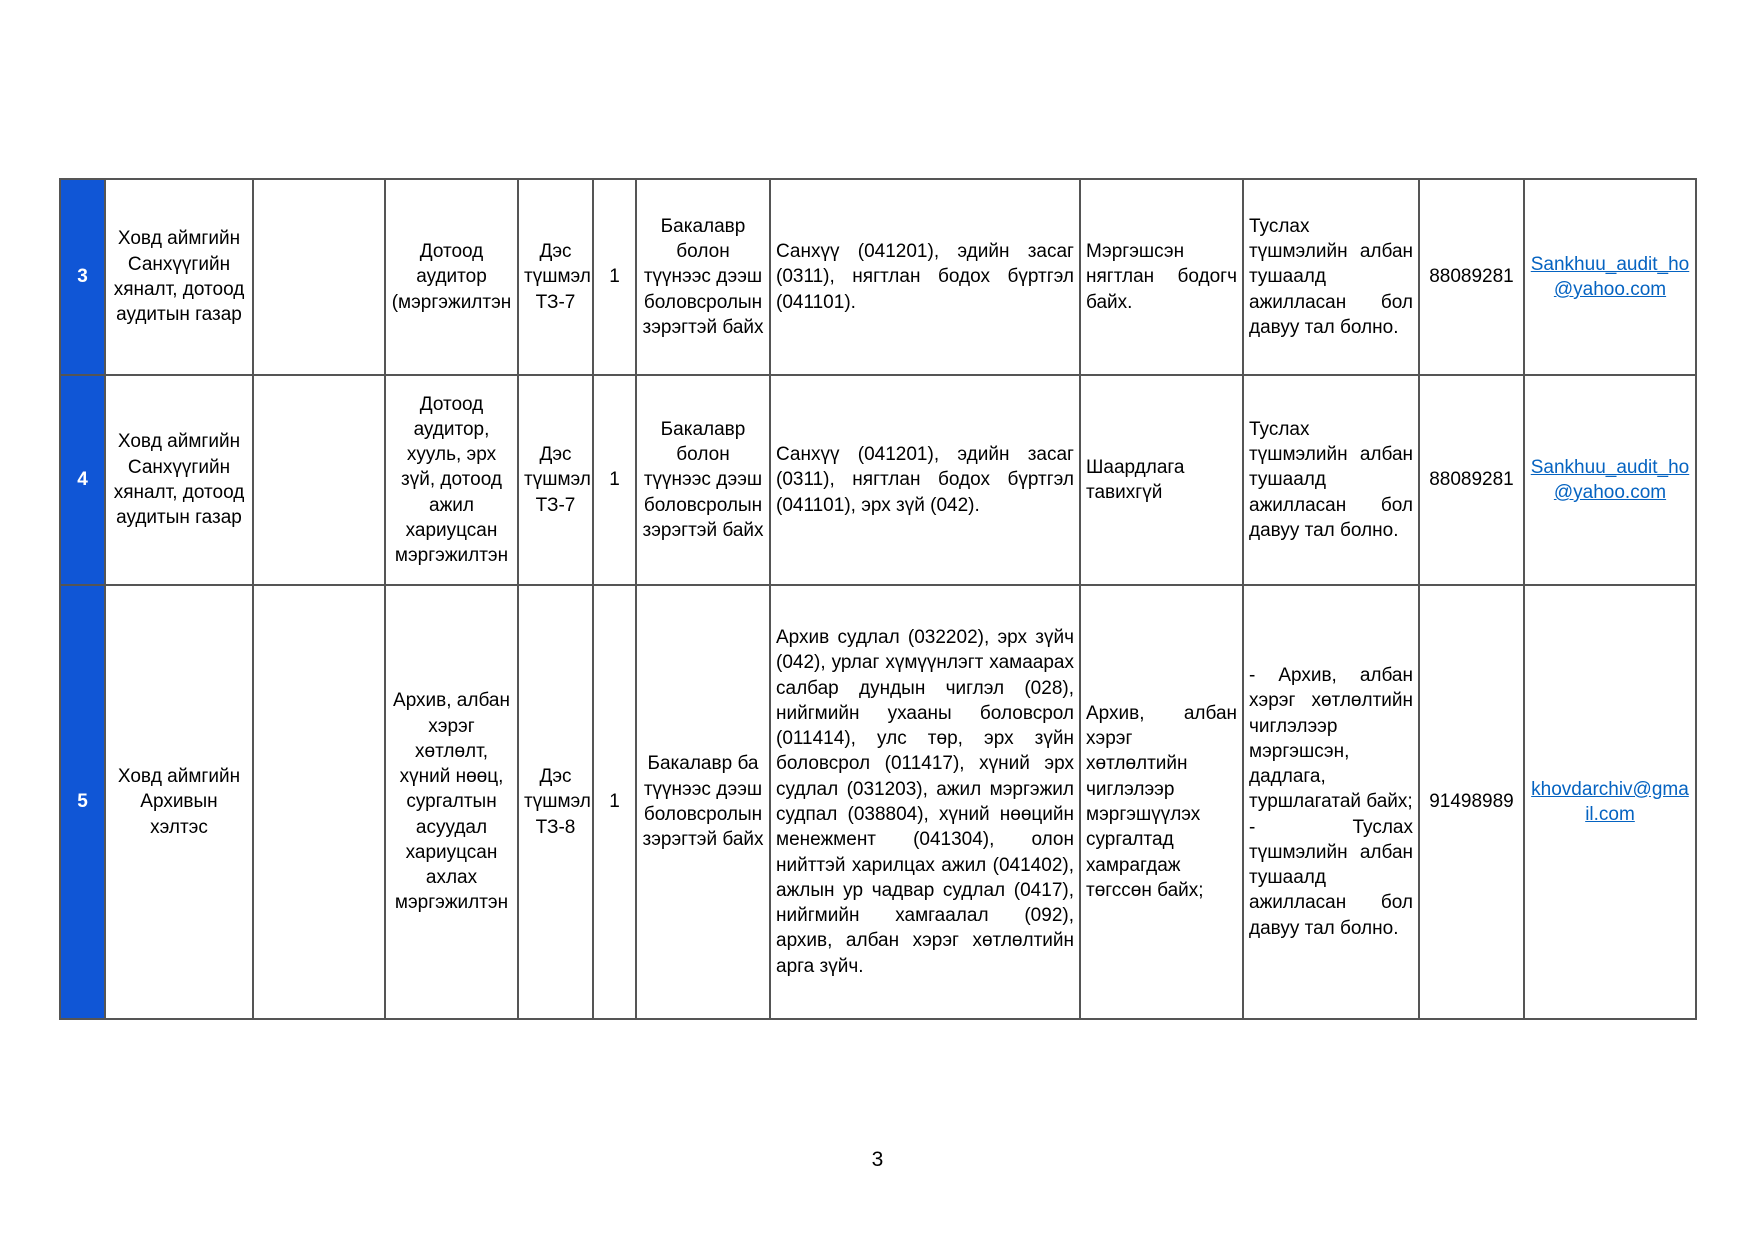 The image size is (1755, 1241). I want to click on row-number-cell: 5, so click(82, 802).